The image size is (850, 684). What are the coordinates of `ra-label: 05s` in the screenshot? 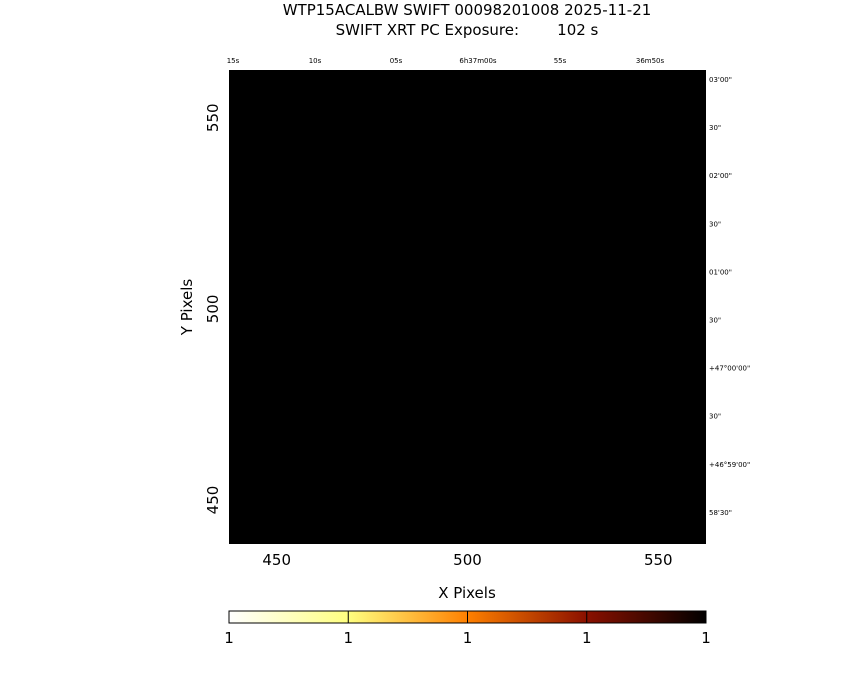 It's located at (396, 61).